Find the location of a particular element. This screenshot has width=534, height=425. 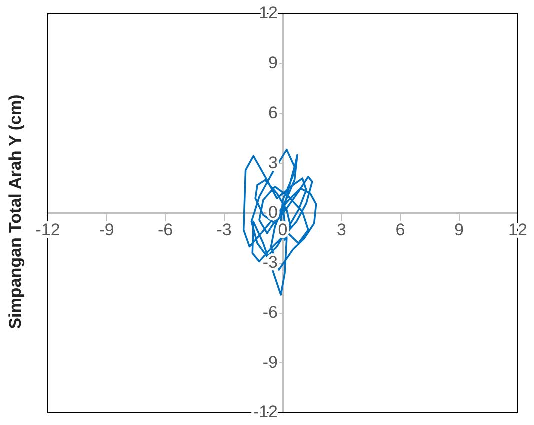

y-tick-label: 9 is located at coordinates (273, 63).